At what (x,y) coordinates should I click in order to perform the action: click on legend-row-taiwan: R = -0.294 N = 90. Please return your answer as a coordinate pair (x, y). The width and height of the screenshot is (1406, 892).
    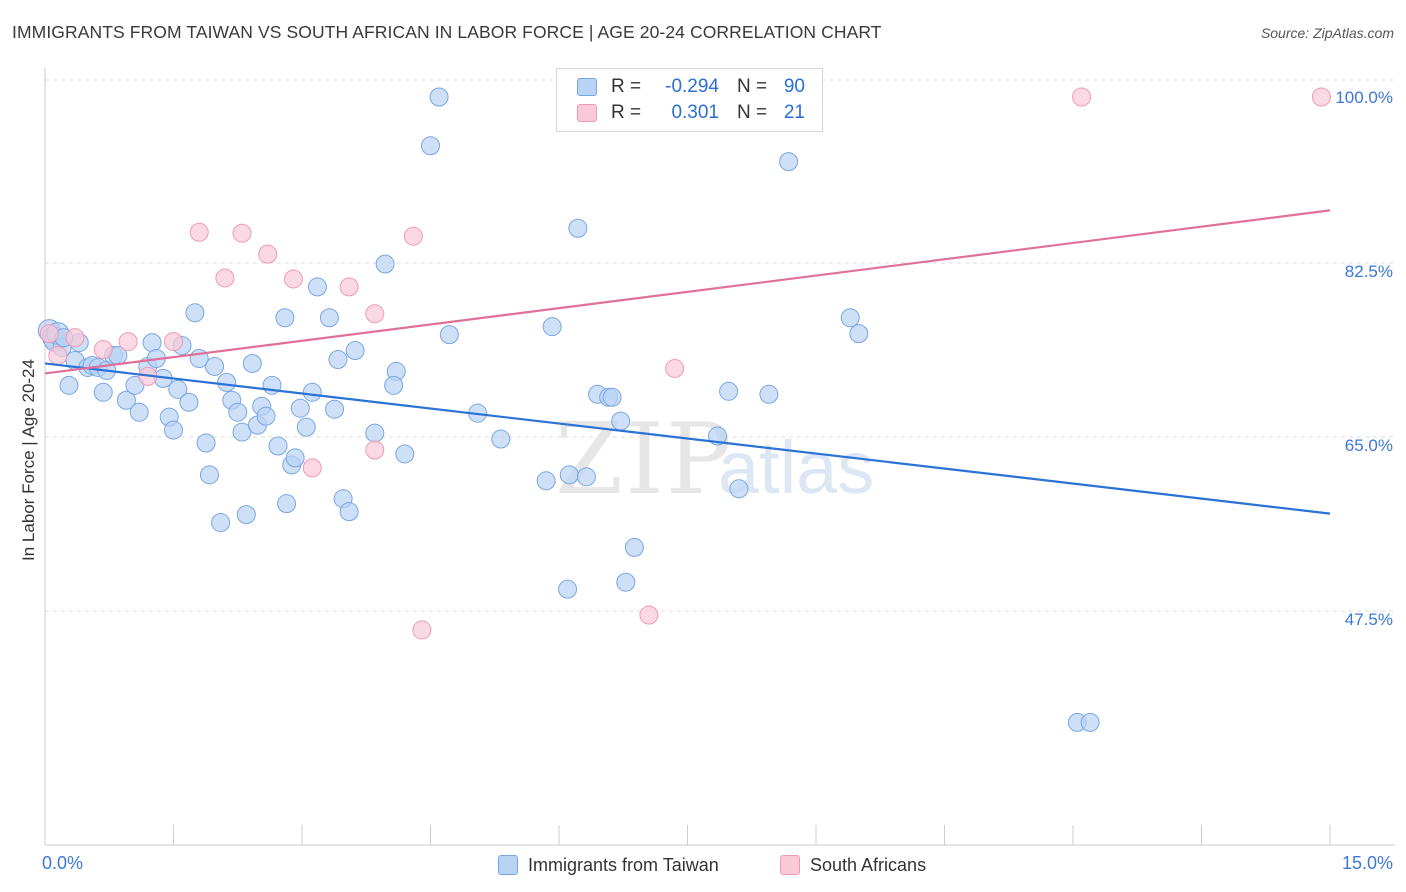
    Looking at the image, I should click on (691, 87).